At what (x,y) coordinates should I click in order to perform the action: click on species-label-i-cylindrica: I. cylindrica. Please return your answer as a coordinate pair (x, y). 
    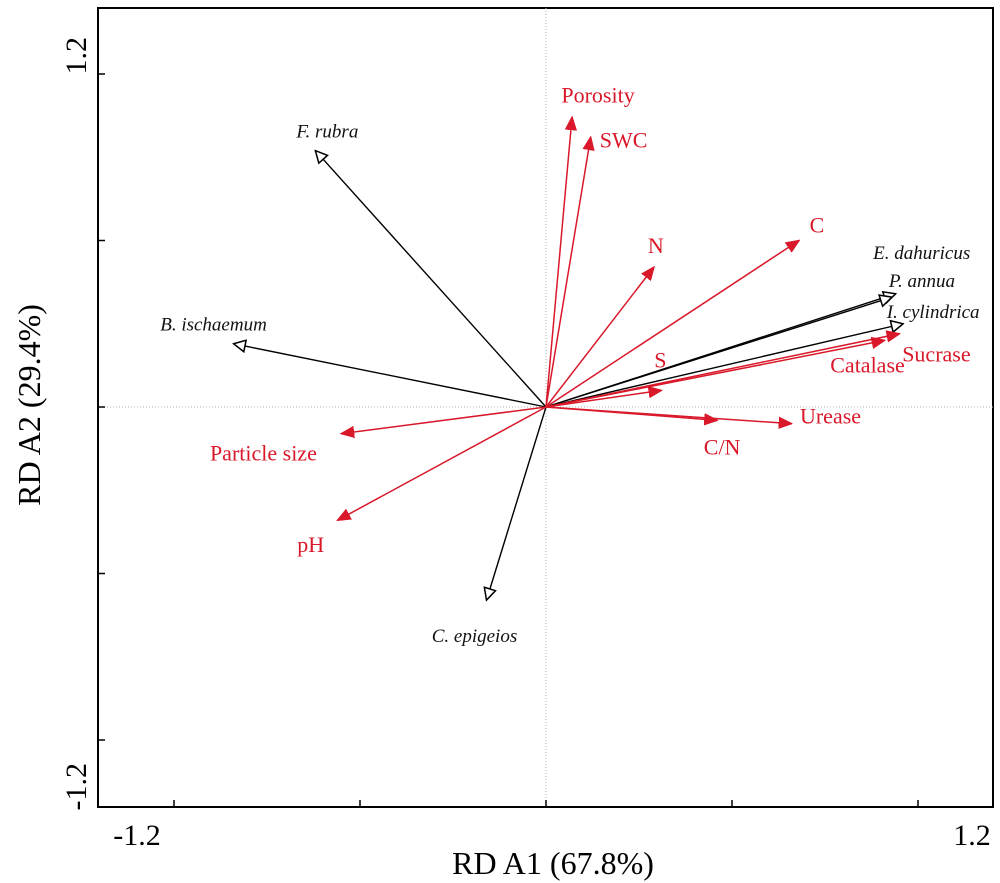
    Looking at the image, I should click on (933, 312).